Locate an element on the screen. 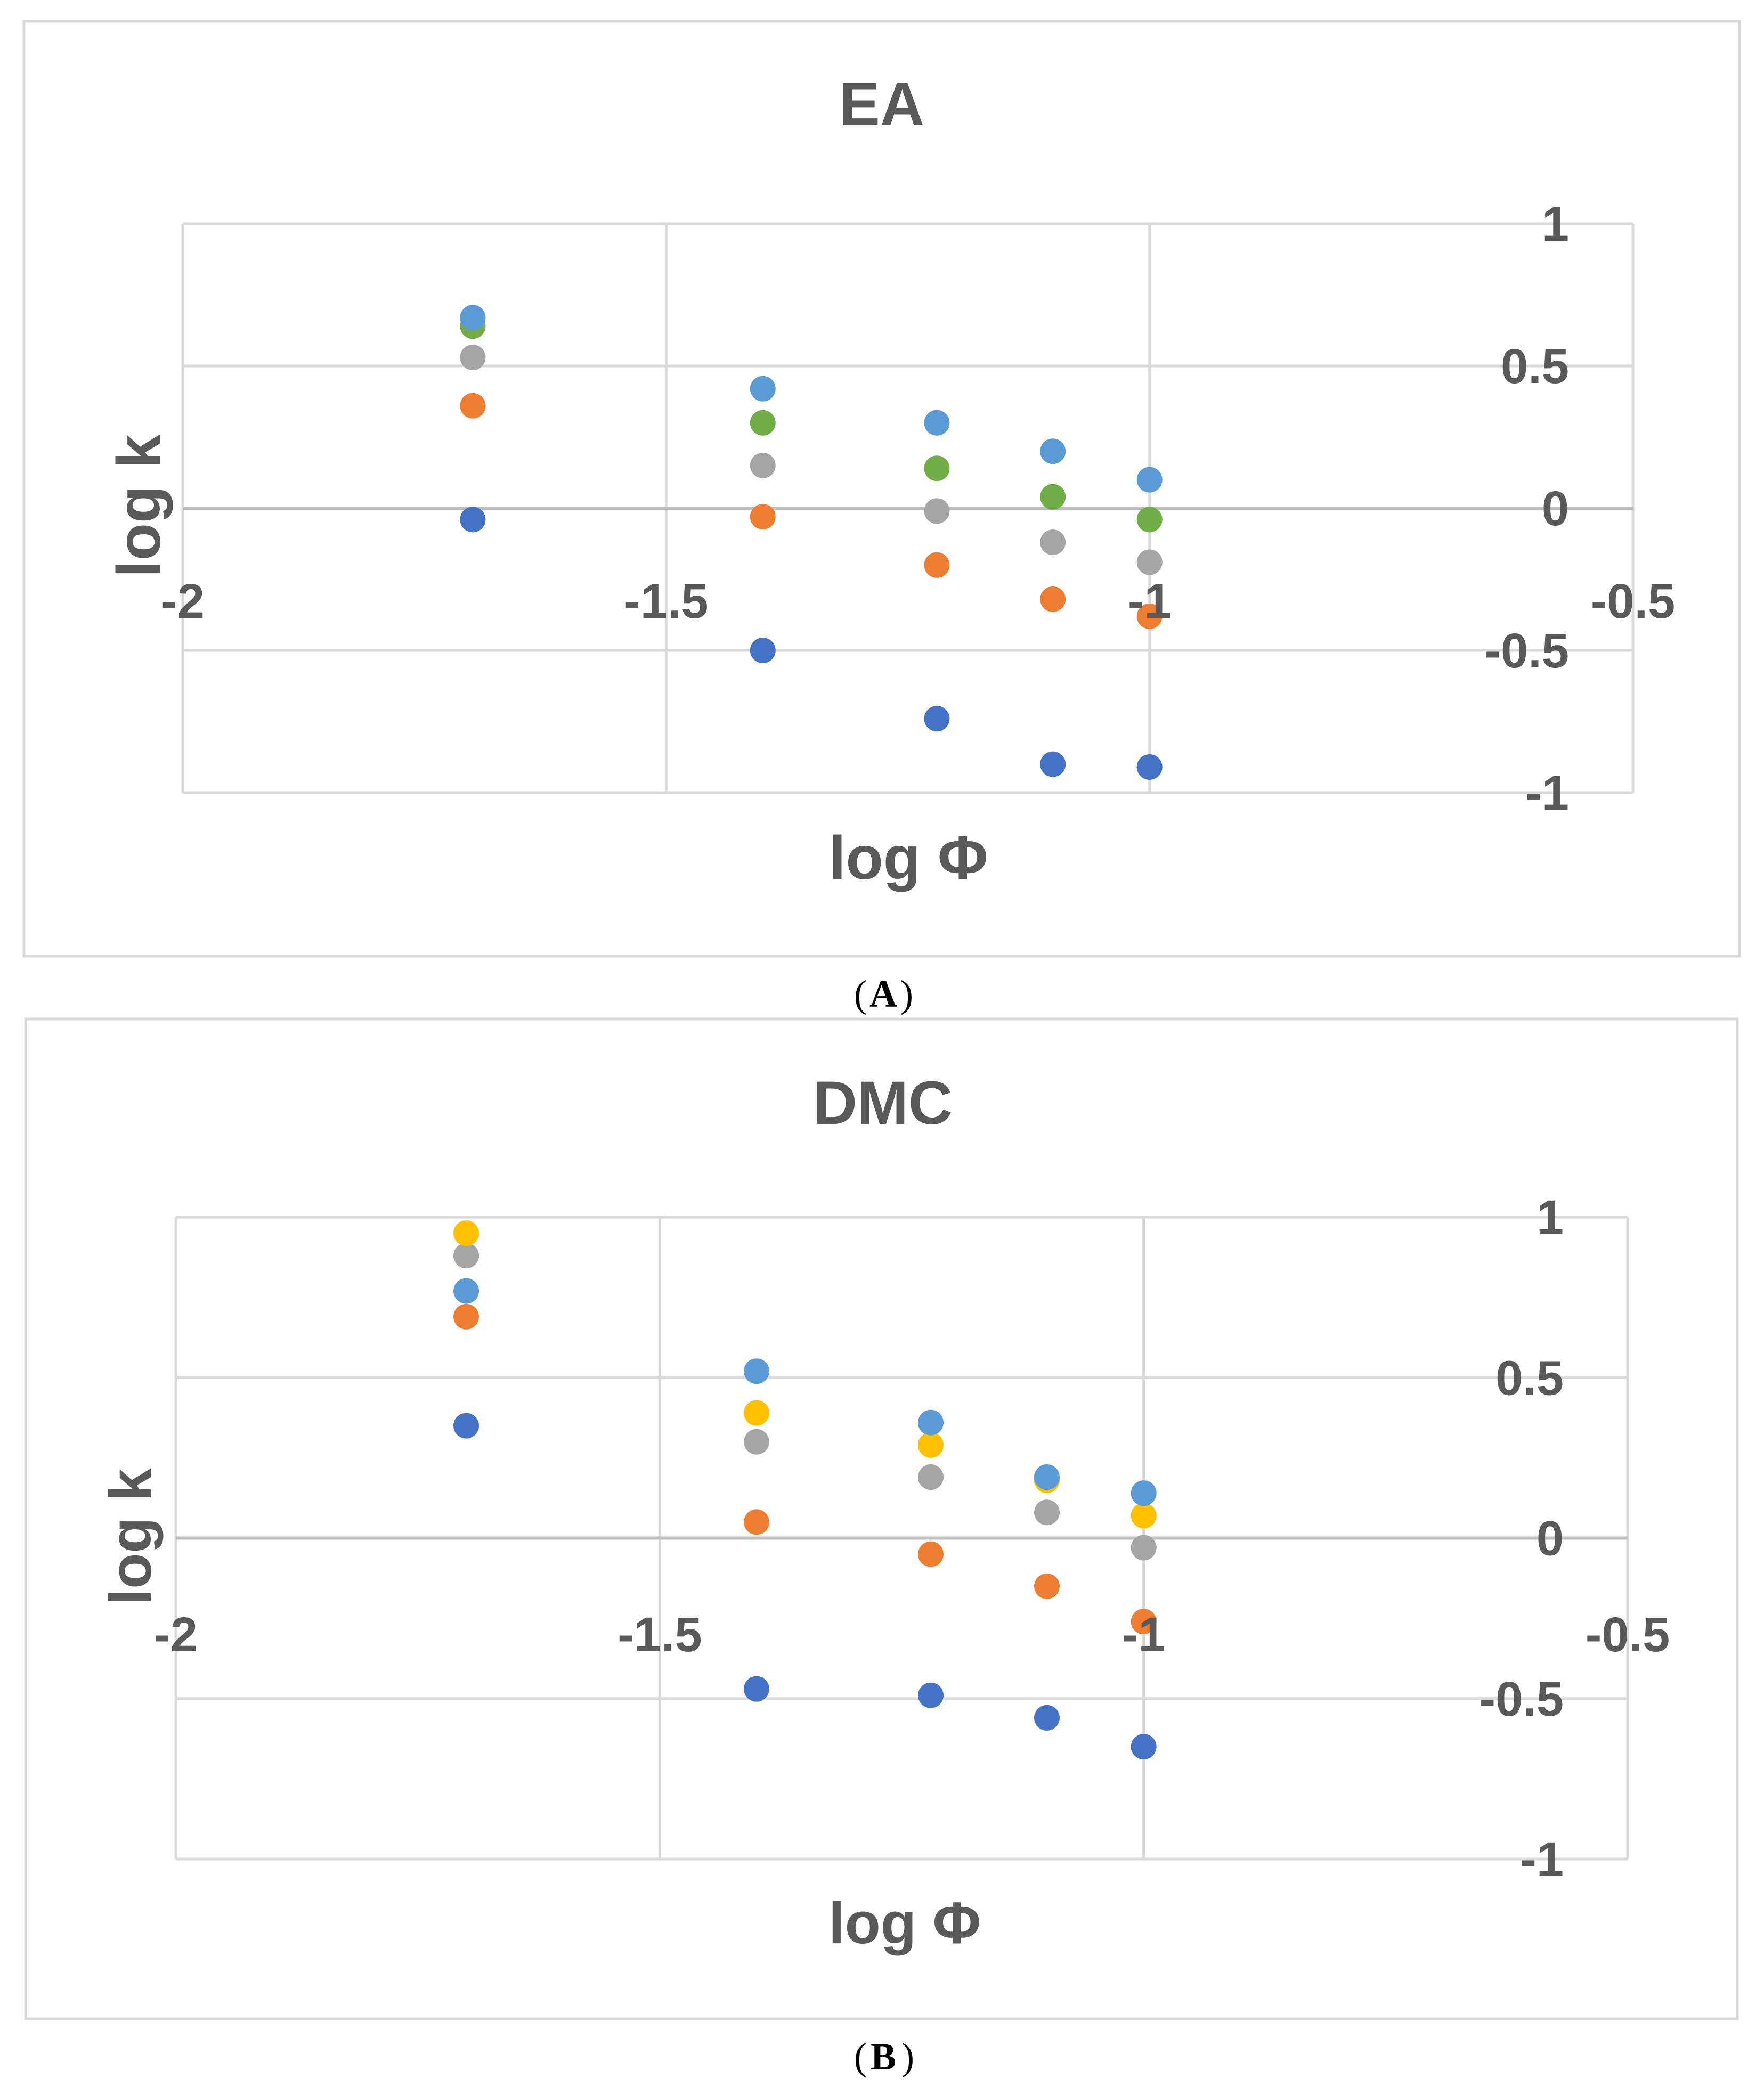 The height and width of the screenshot is (2095, 1764). caption-b-open: ( is located at coordinates (860, 2056).